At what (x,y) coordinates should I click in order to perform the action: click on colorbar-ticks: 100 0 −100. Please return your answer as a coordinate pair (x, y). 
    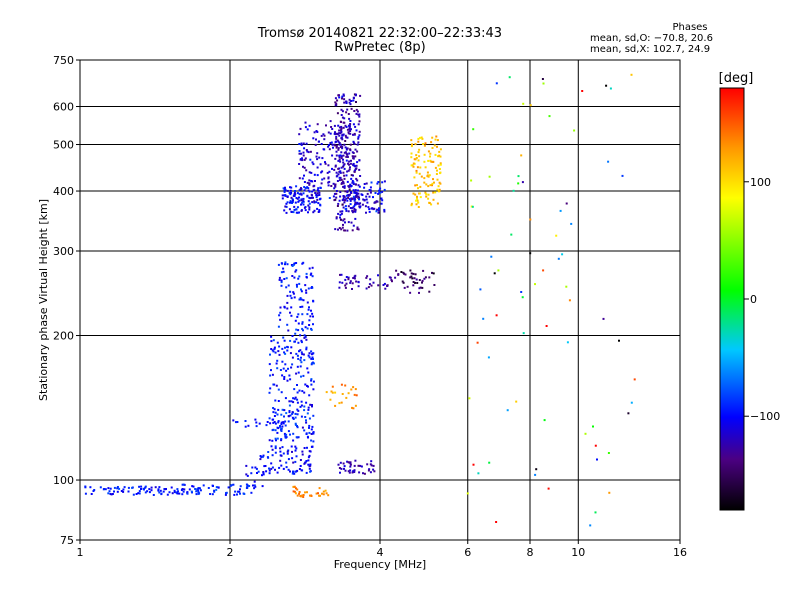
    Looking at the image, I should click on (762, 299).